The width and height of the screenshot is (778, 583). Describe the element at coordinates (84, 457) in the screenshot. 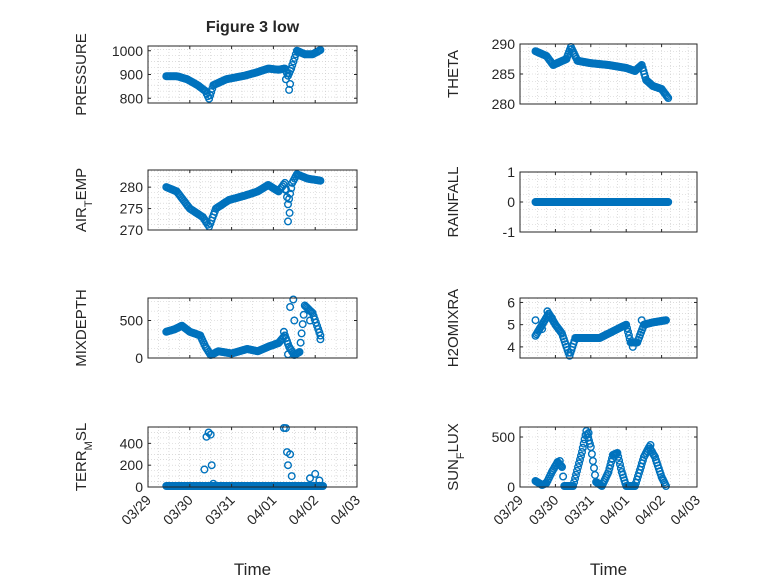

I see `y-axis-label: TERRMSL` at that location.